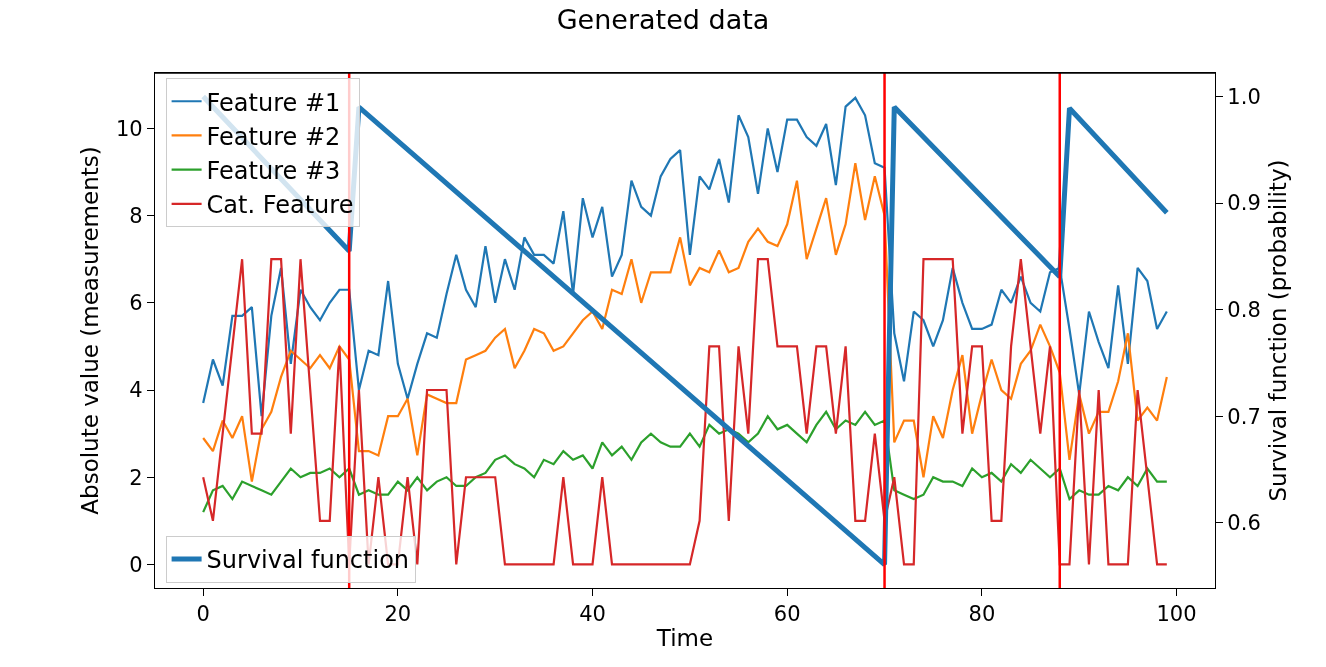  I want to click on legend-label: Feature #3, so click(273, 171).